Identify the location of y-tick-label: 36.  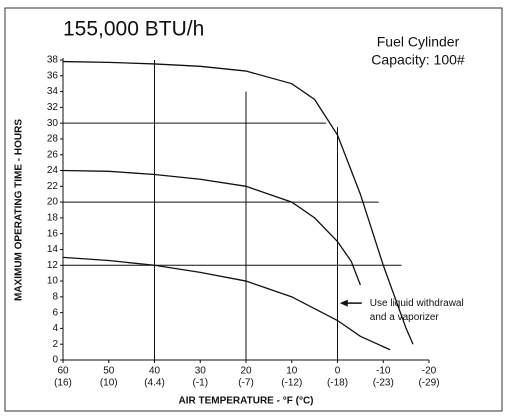
(53, 75).